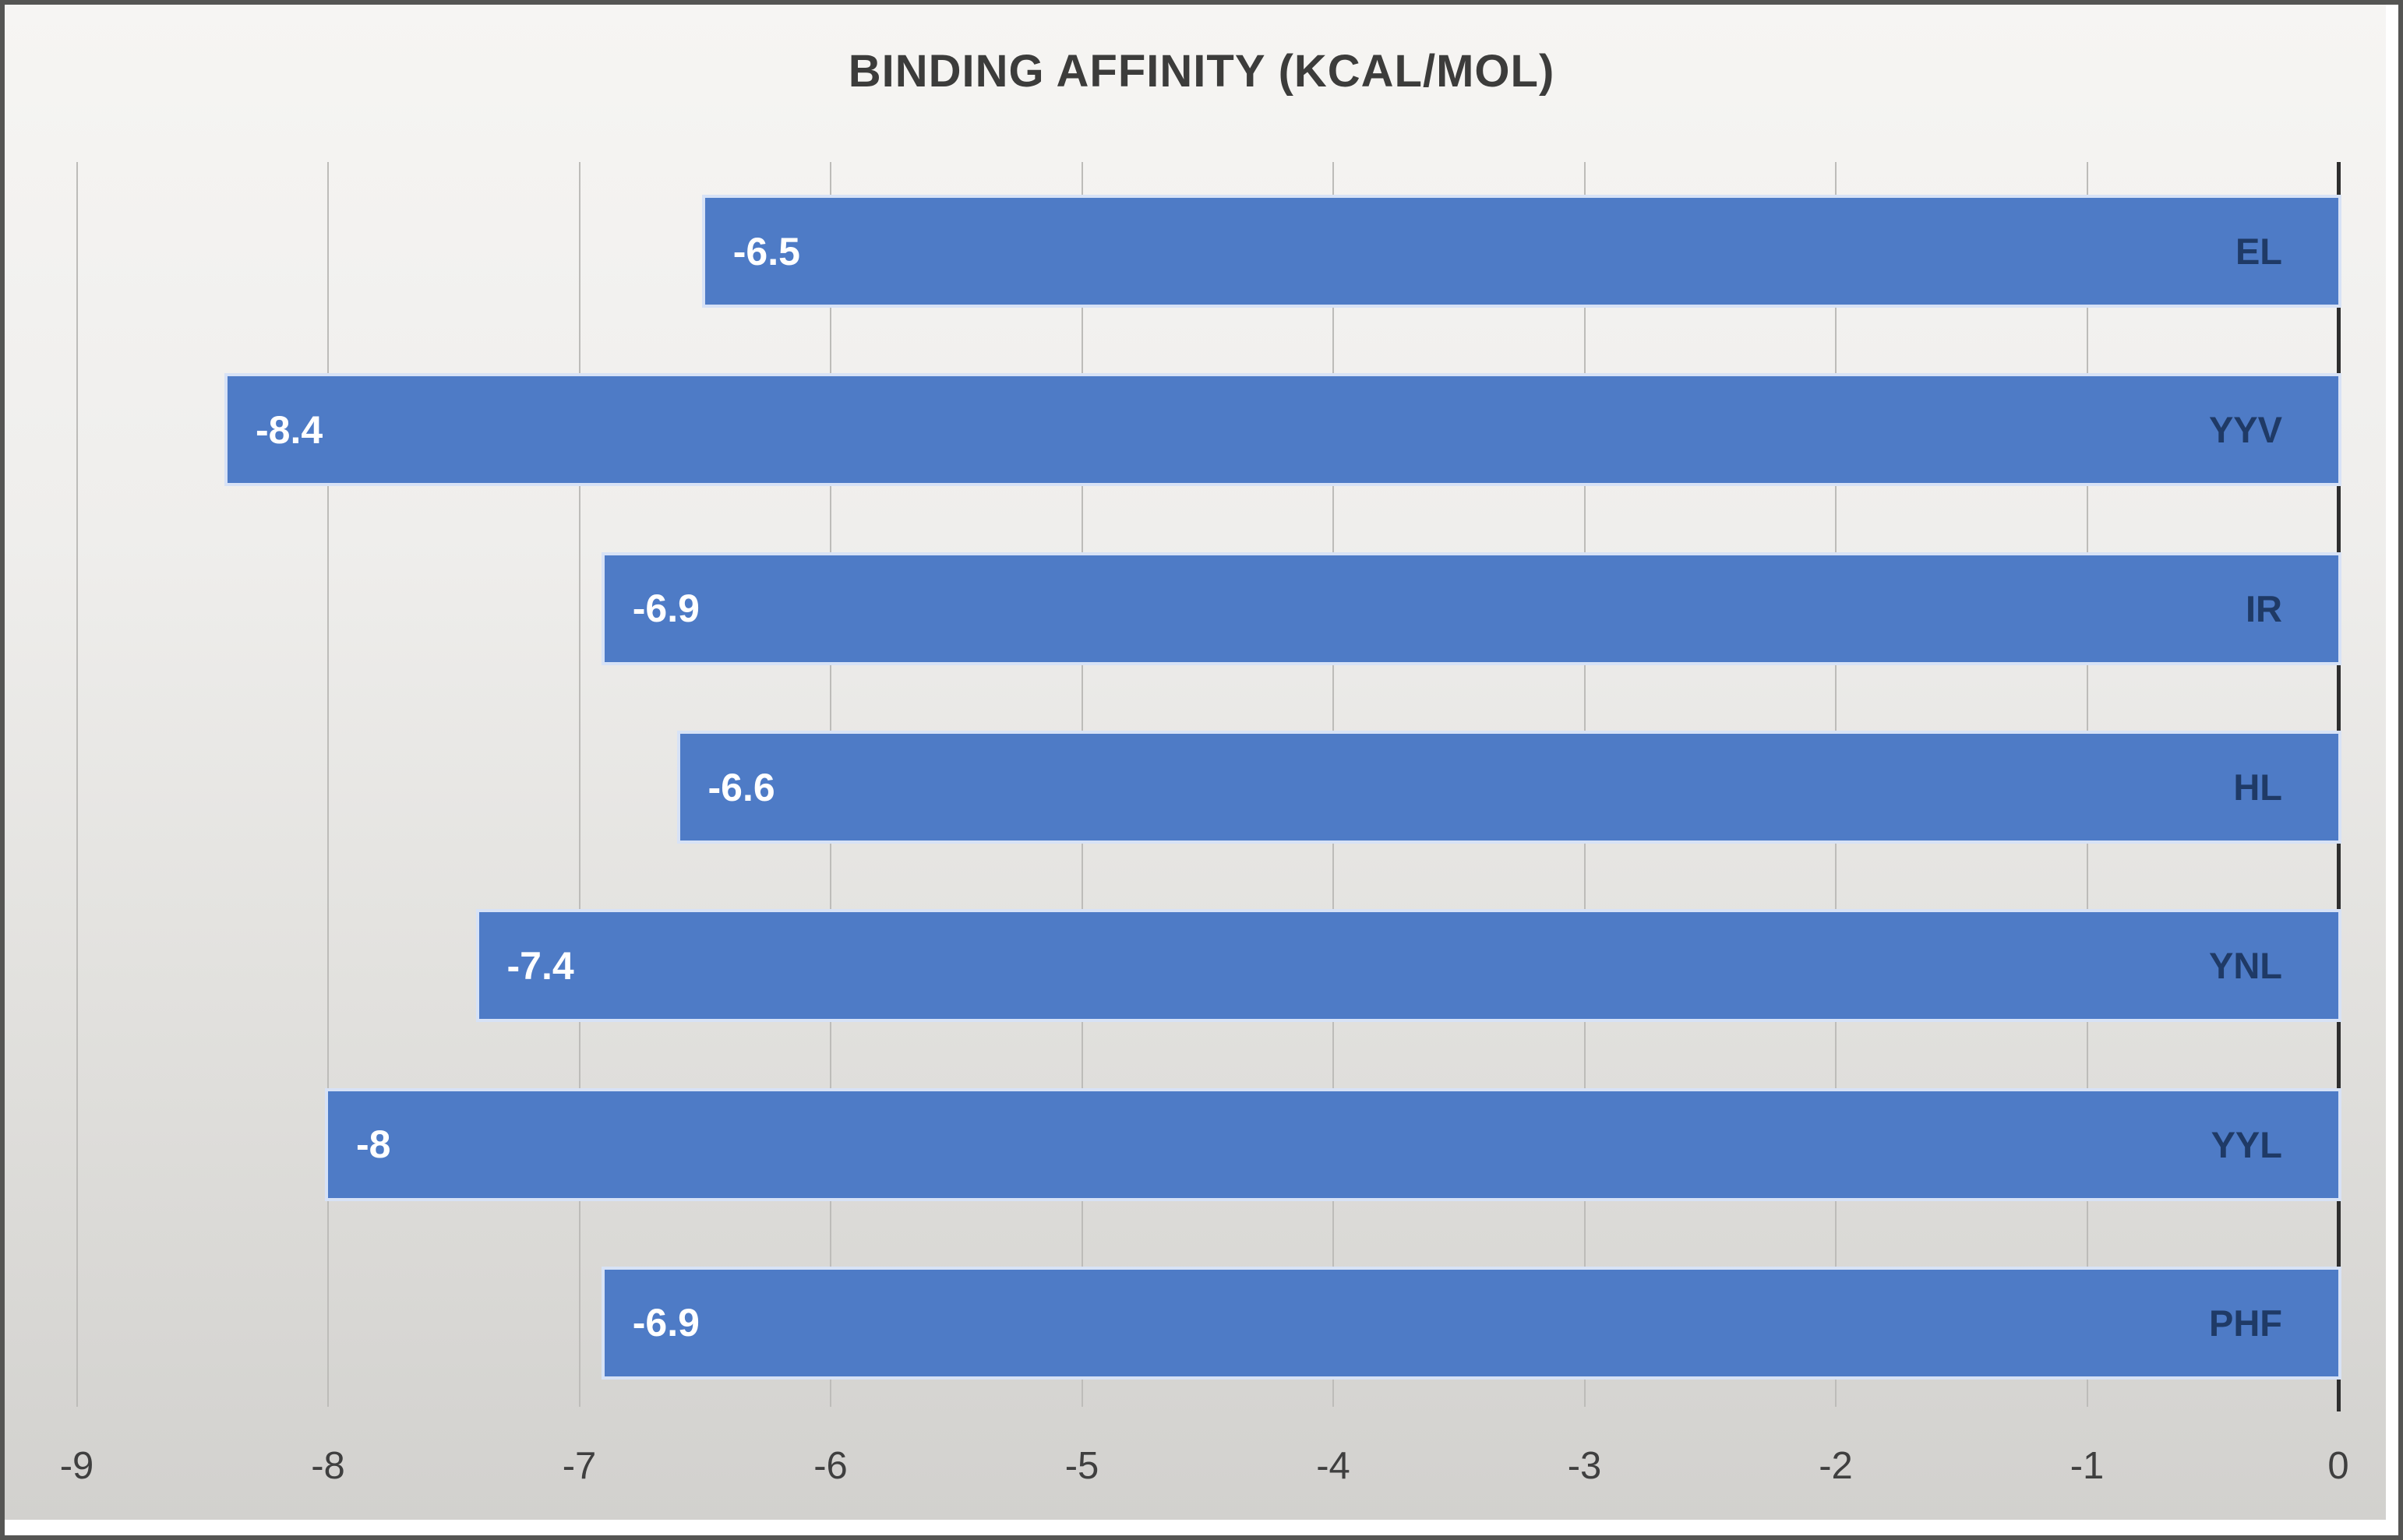 The height and width of the screenshot is (1540, 2403). What do you see at coordinates (1836, 1466) in the screenshot?
I see `x-axis-tick-label: -2` at bounding box center [1836, 1466].